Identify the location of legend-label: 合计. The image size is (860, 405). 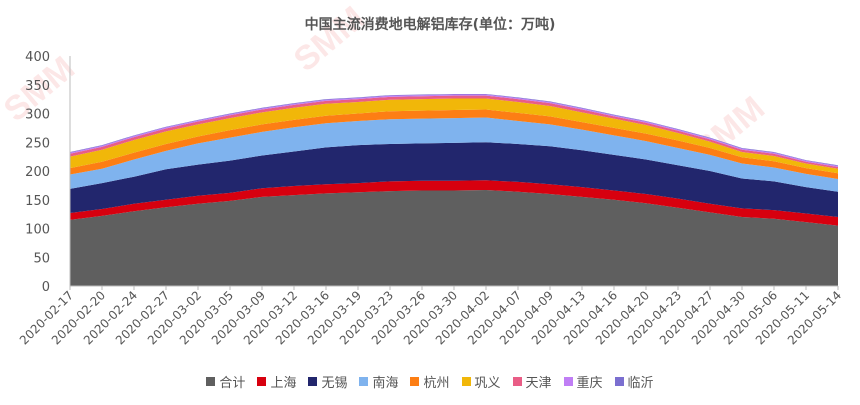
(232, 383).